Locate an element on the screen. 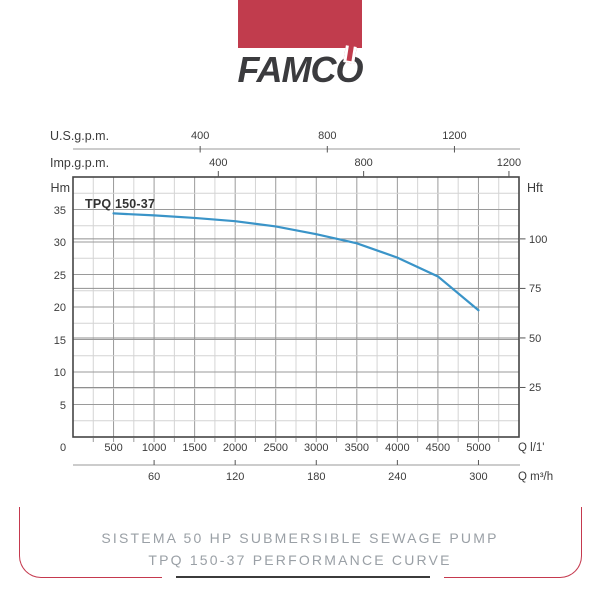 This screenshot has height=600, width=600. q-l-axis-label: Q l/1' is located at coordinates (531, 448).